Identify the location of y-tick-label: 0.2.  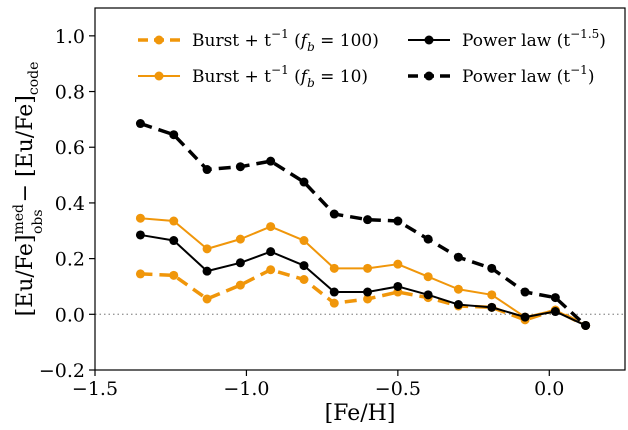
(70, 260).